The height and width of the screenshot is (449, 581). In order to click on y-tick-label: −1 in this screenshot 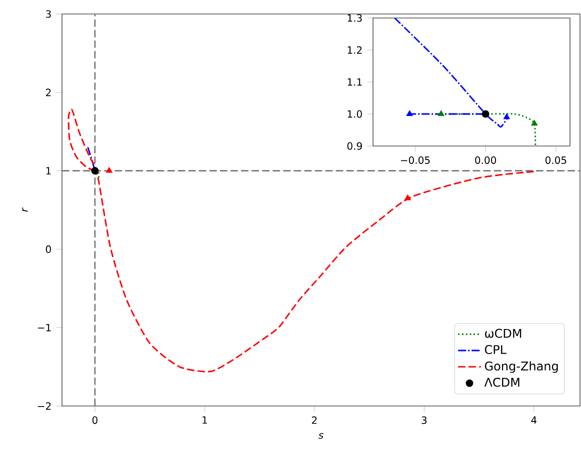, I will do `click(44, 328)`.